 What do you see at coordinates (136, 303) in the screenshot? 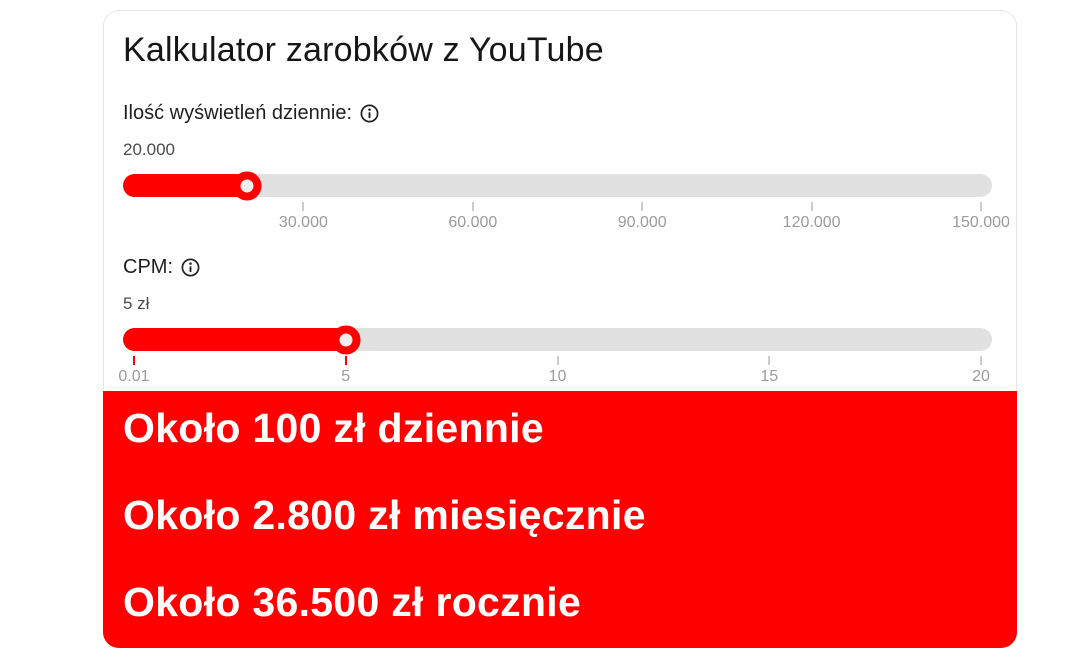
I see `cpm-slider-value: 5 zł` at bounding box center [136, 303].